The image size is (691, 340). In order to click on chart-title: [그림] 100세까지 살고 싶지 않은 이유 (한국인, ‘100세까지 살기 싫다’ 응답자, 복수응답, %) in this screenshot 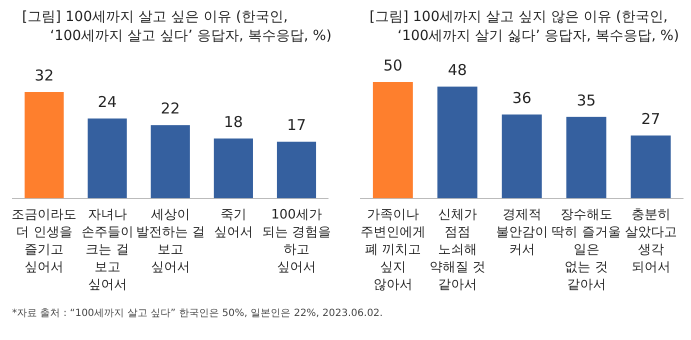, I will do `click(525, 27)`.